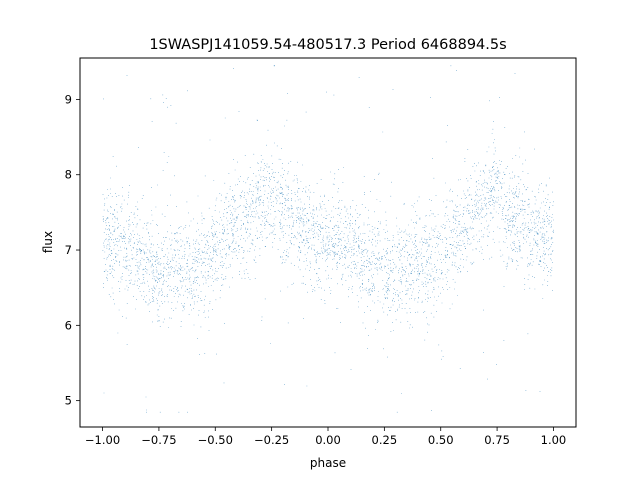 This screenshot has width=640, height=480. I want to click on x-tick-label: 0.00, so click(328, 440).